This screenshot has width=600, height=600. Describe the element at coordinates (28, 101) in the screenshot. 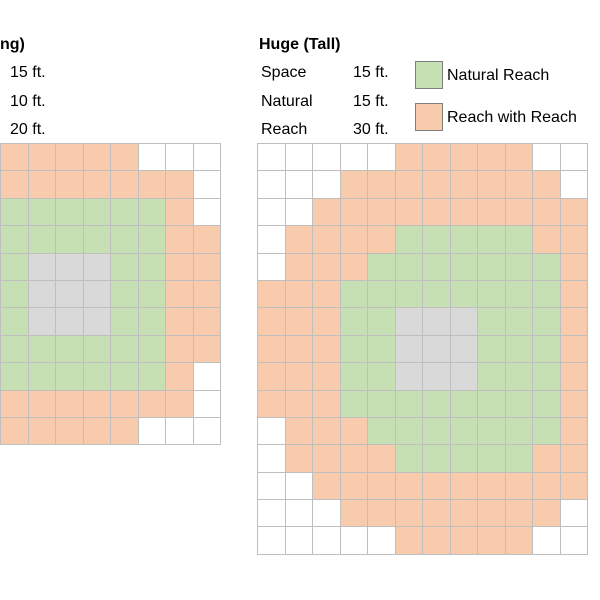

I see `left-natural-value: 10 ft.` at that location.